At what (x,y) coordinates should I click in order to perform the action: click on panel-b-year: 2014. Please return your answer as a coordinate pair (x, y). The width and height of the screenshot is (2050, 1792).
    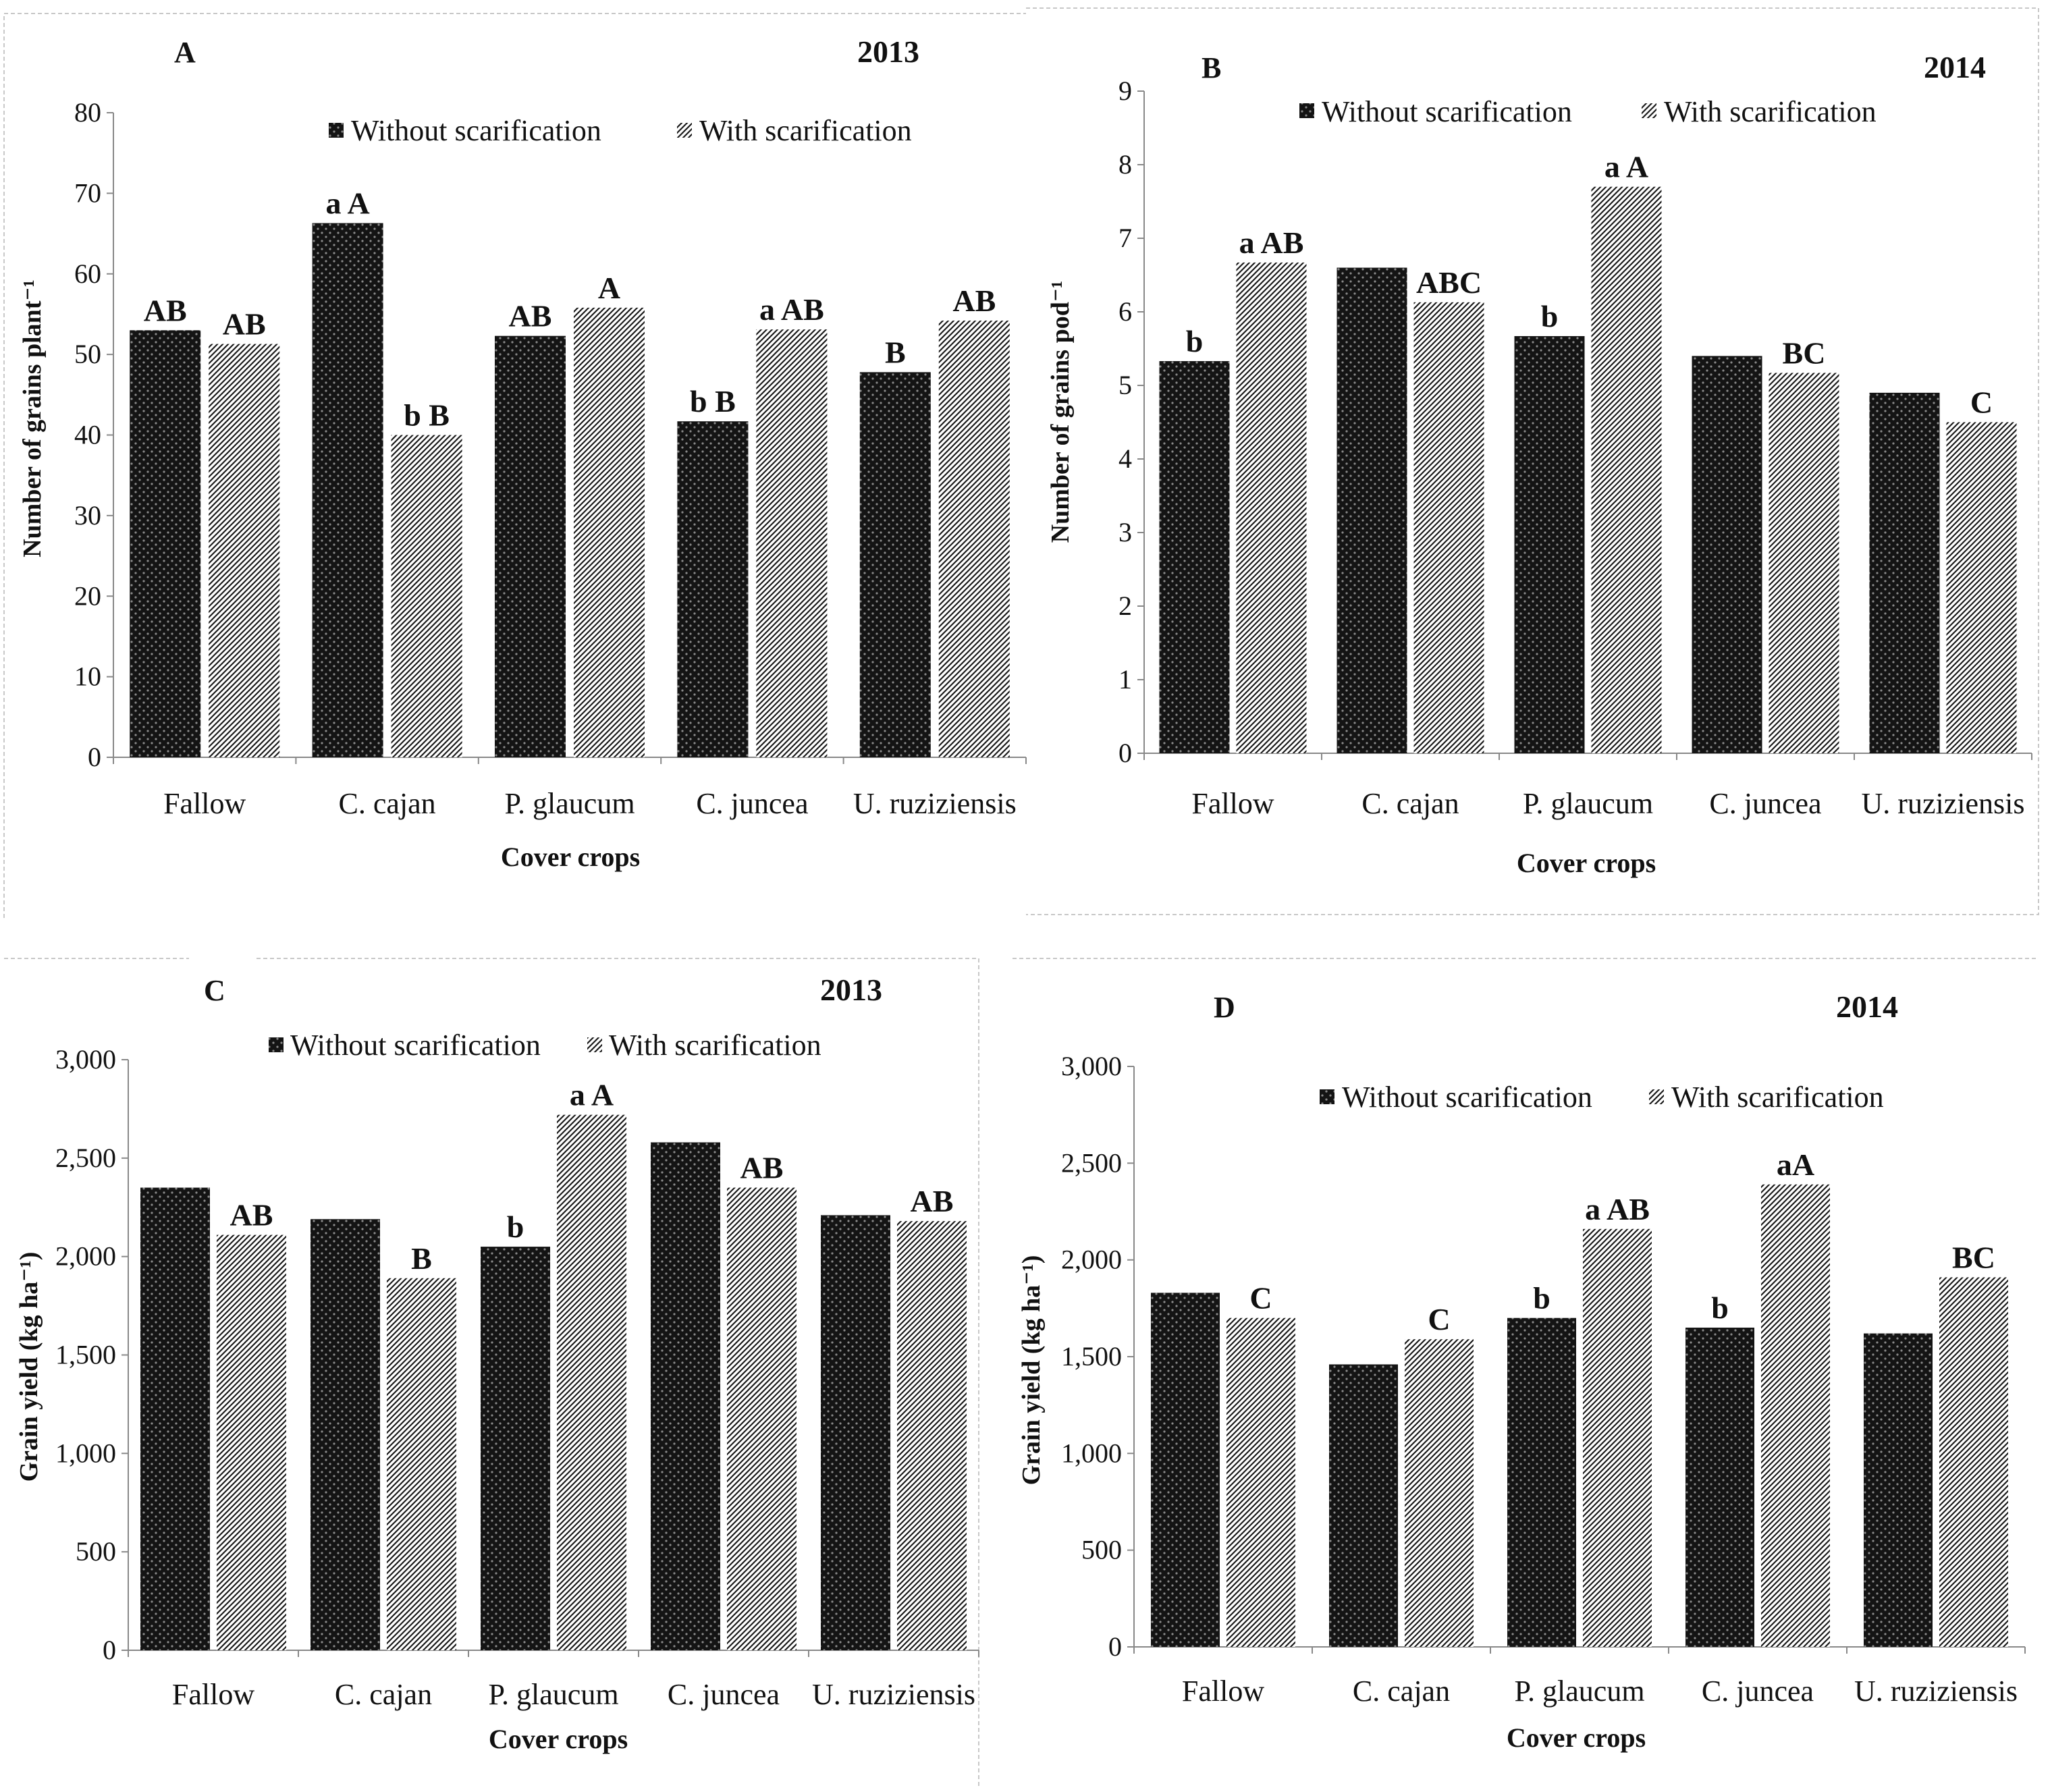
    Looking at the image, I should click on (1955, 67).